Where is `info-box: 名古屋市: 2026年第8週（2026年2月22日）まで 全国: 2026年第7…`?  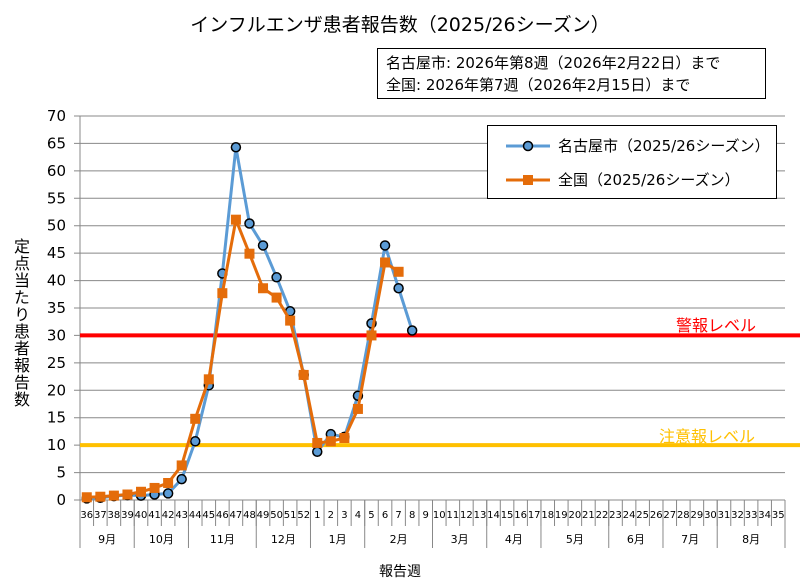
info-box: 名古屋市: 2026年第8週（2026年2月22日）まで 全国: 2026年第7… is located at coordinates (571, 73).